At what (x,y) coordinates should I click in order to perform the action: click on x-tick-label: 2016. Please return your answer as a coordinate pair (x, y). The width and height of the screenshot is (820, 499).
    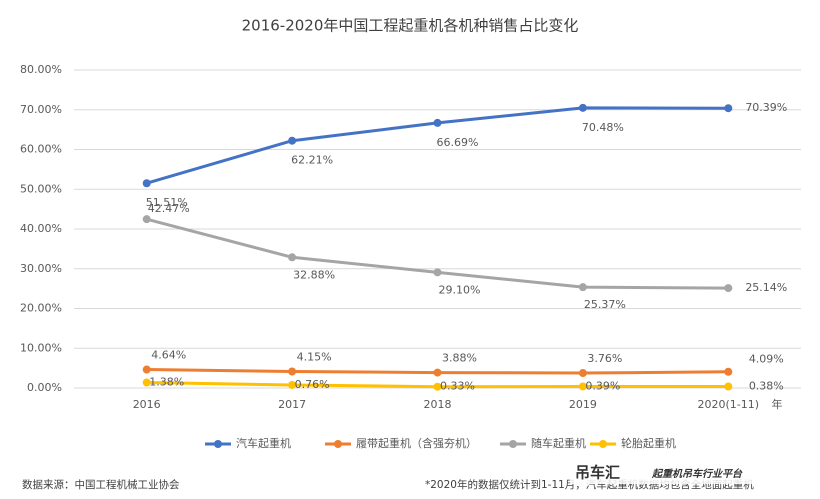
    Looking at the image, I should click on (147, 404).